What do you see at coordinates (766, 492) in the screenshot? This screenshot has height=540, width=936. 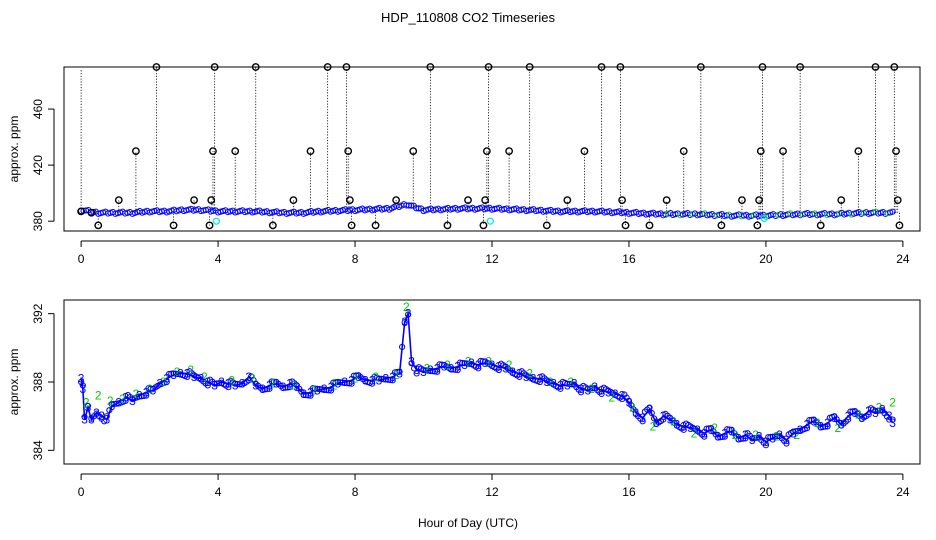 I see `bottom-x-tick-label: 20` at bounding box center [766, 492].